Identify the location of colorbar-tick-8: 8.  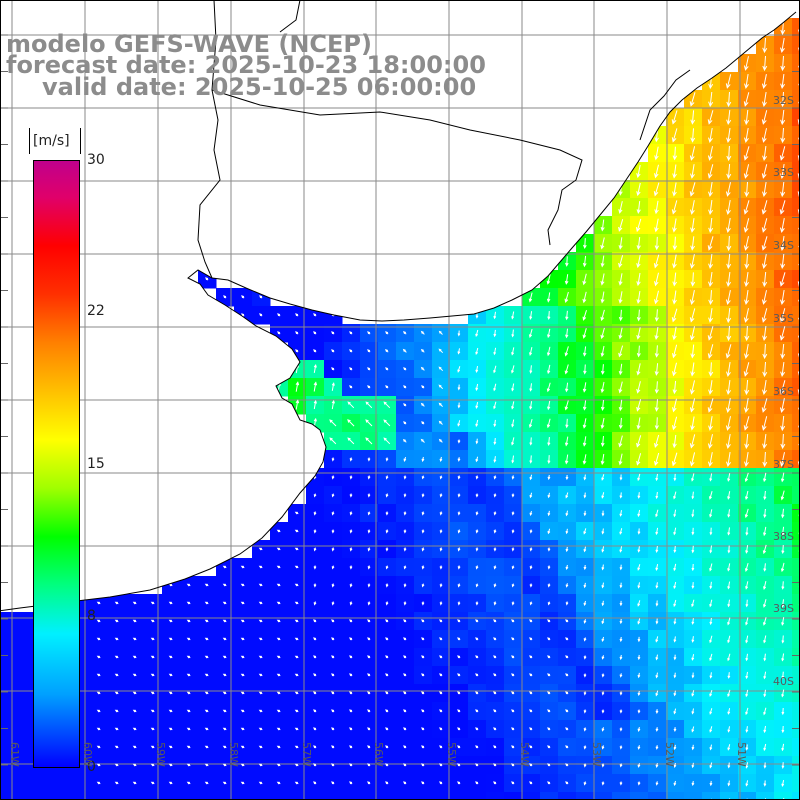
(91, 616).